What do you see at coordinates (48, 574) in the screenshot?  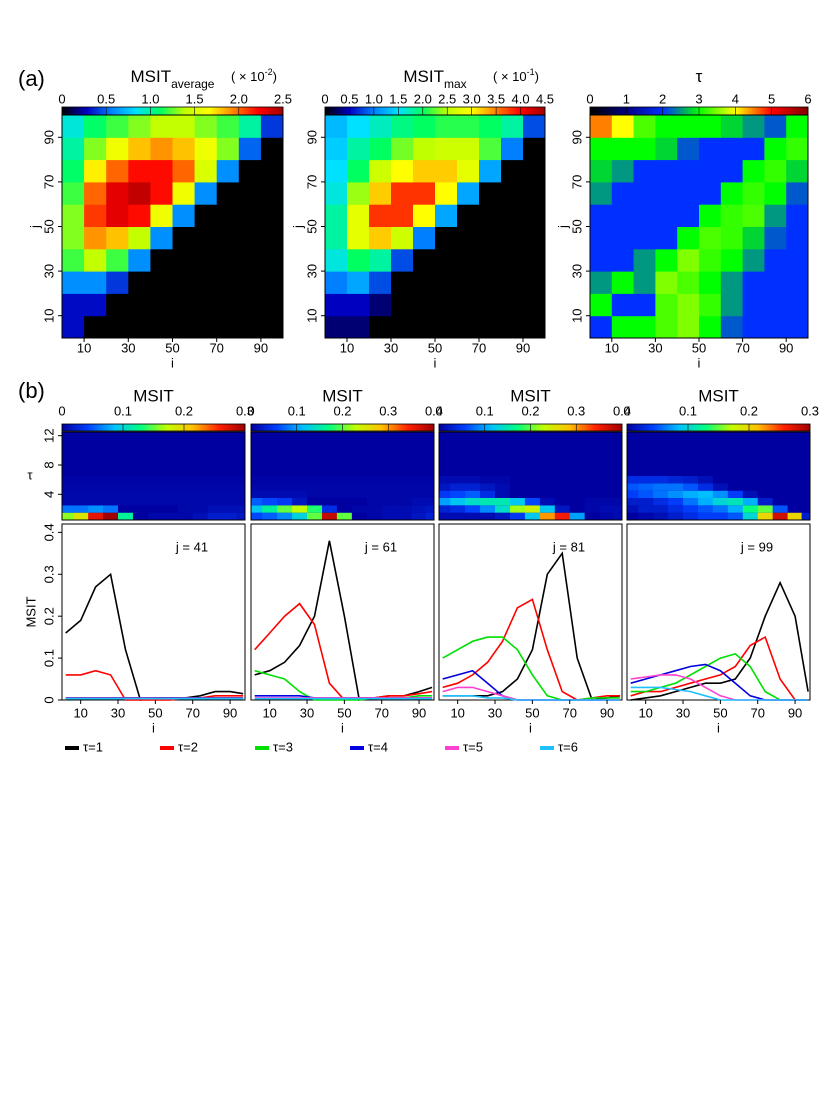 I see `y-tick-label: 0.3` at bounding box center [48, 574].